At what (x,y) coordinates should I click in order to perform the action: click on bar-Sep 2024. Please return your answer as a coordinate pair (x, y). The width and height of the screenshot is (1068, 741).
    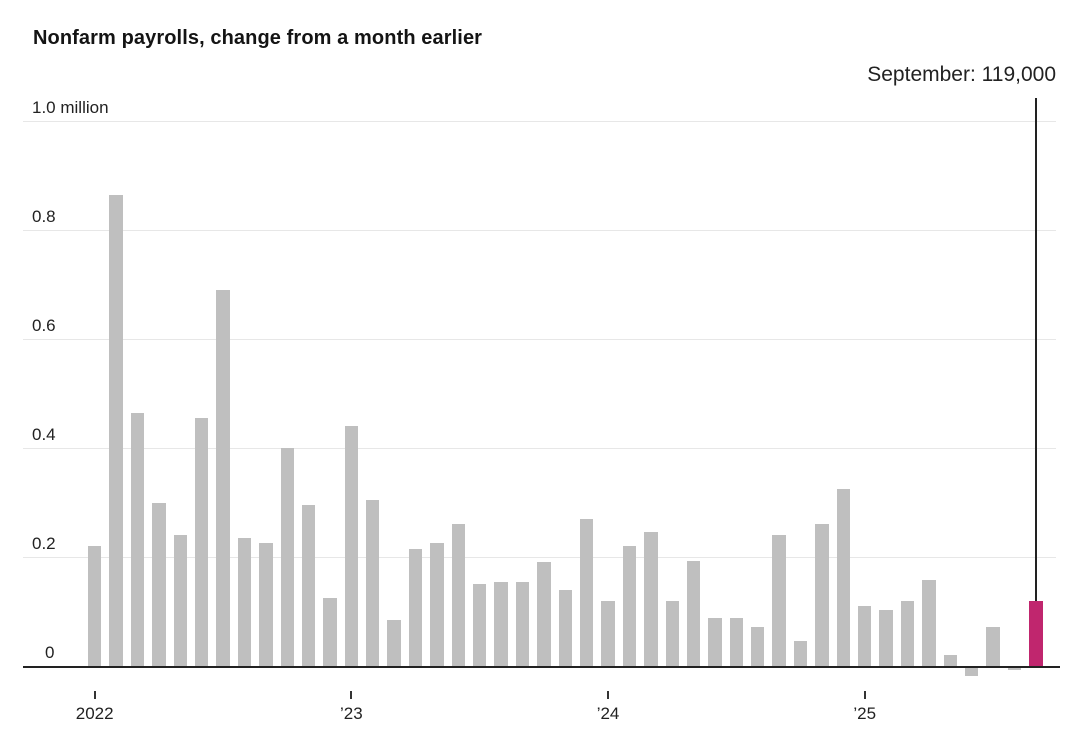
    Looking at the image, I should click on (779, 600).